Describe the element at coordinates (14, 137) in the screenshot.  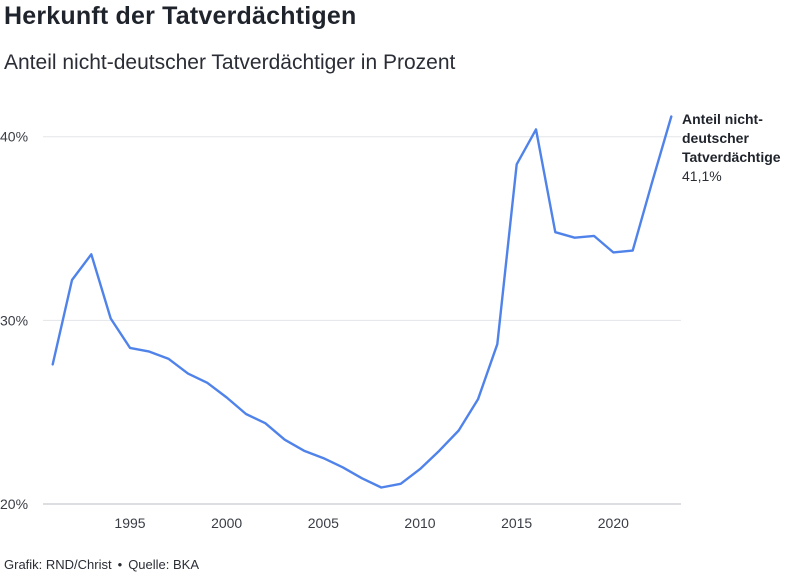
I see `y-tick-label: 40%` at that location.